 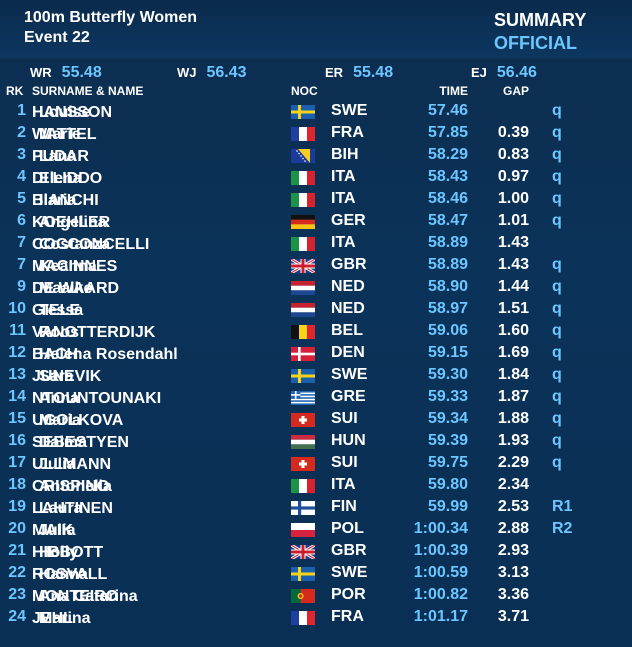 What do you see at coordinates (68, 266) in the screenshot?
I see `athlete-first-name: Keanna` at bounding box center [68, 266].